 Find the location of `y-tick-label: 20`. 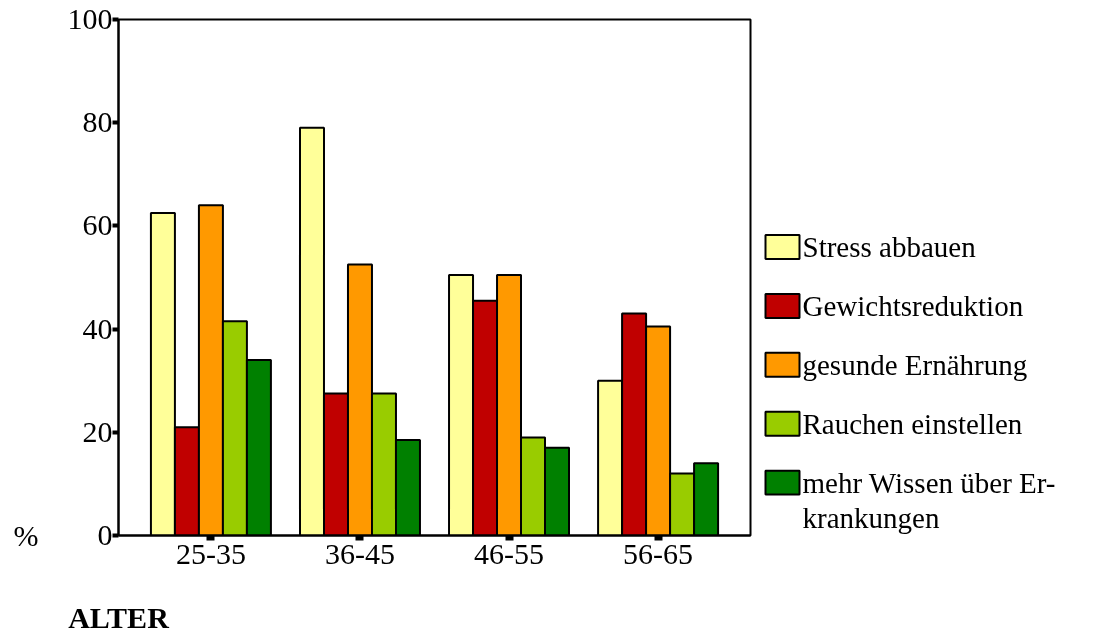

y-tick-label: 20 is located at coordinates (97, 431).